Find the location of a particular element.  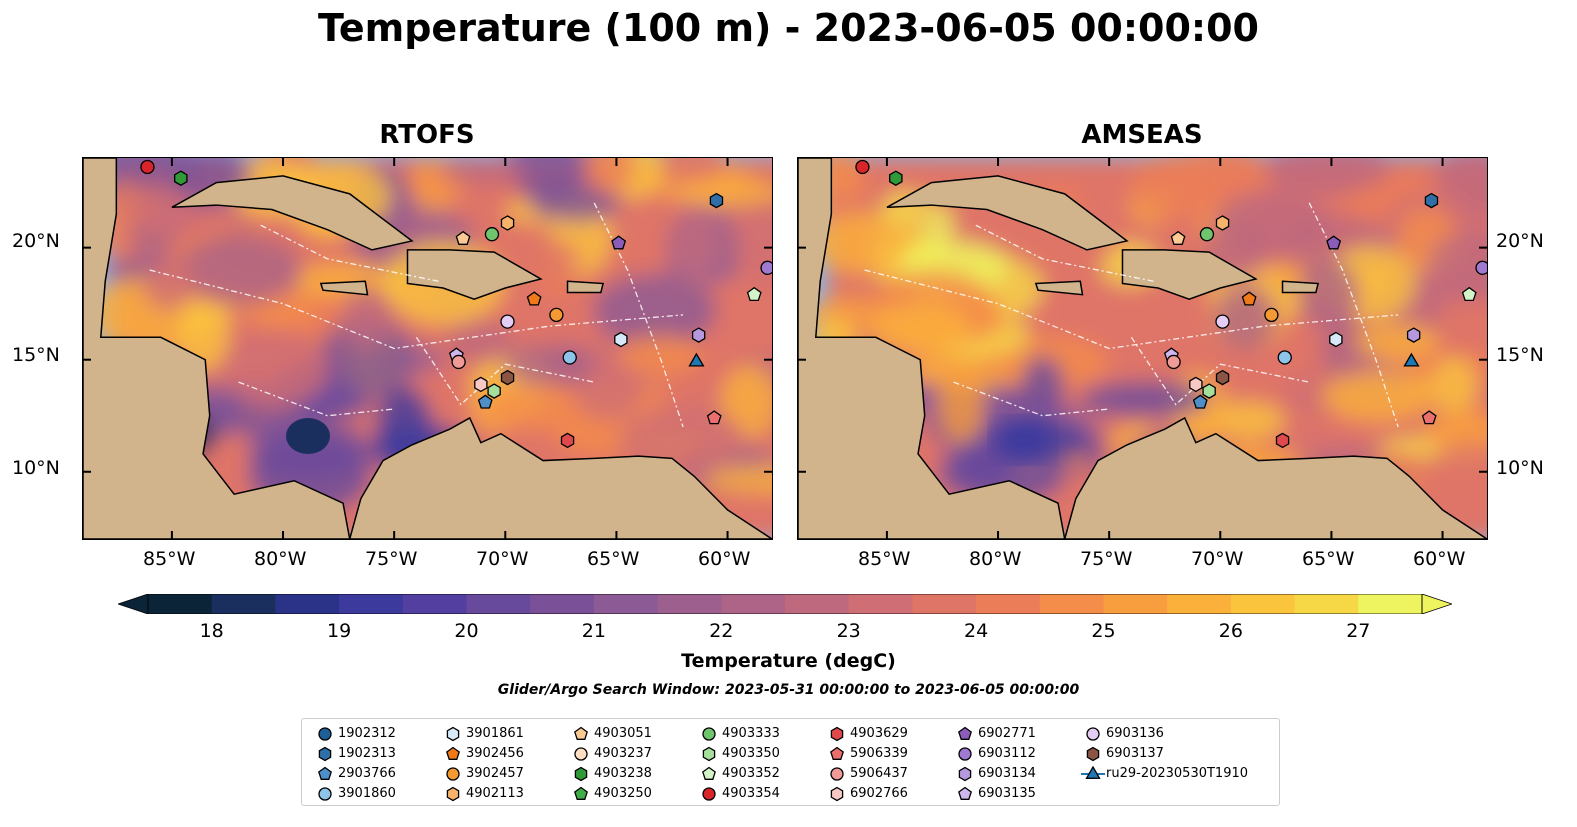

legend-label: 4903051 is located at coordinates (623, 733).